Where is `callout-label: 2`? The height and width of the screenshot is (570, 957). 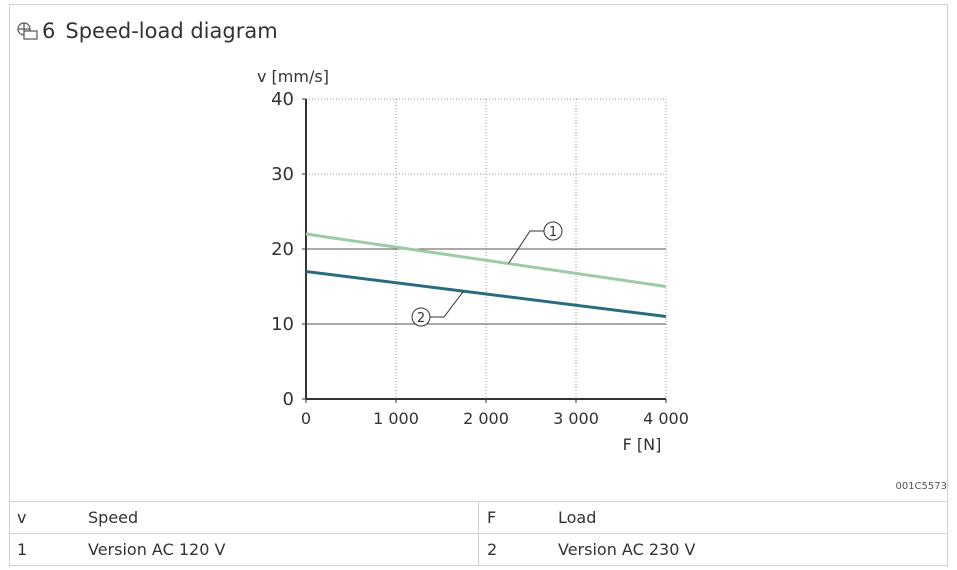 callout-label: 2 is located at coordinates (421, 318).